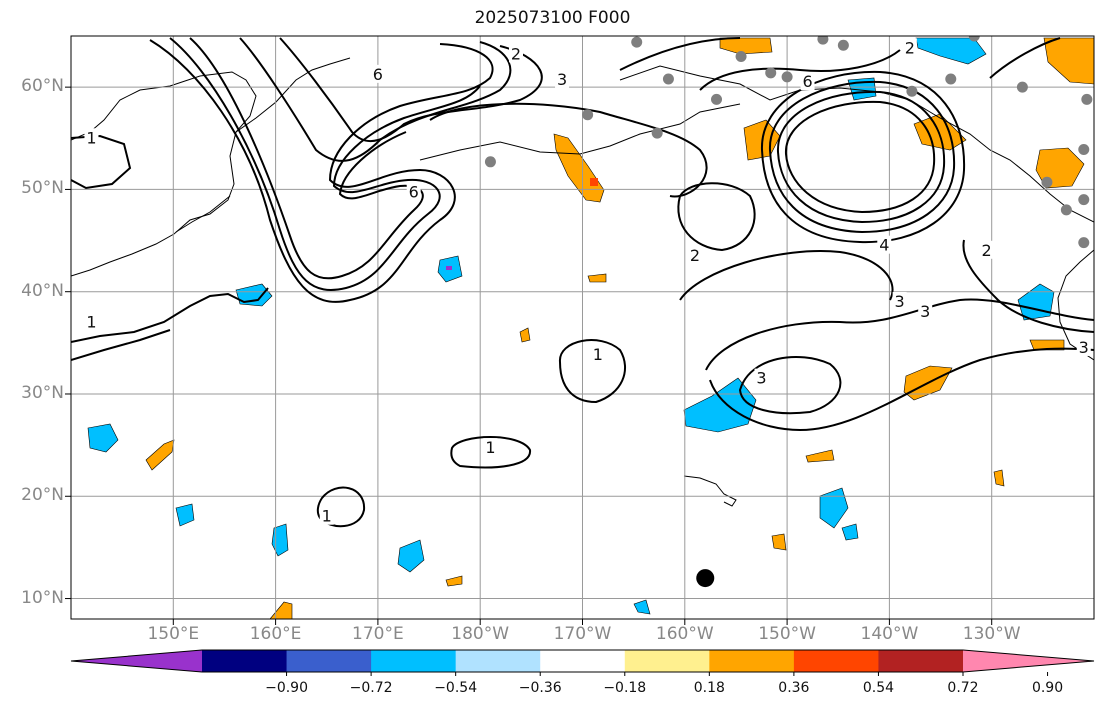  Describe the element at coordinates (449, 268) in the screenshot. I see `purple-anomaly-core` at that location.